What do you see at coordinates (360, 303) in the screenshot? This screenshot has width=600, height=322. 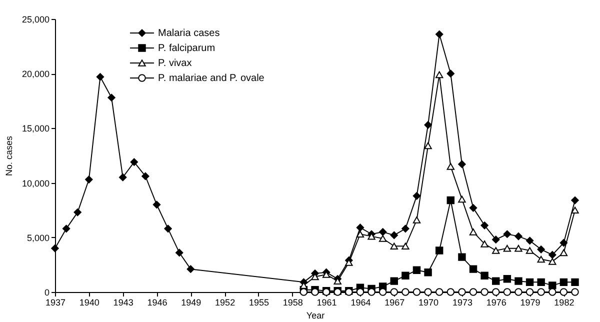 I see `x-tick-label: 1964` at bounding box center [360, 303].